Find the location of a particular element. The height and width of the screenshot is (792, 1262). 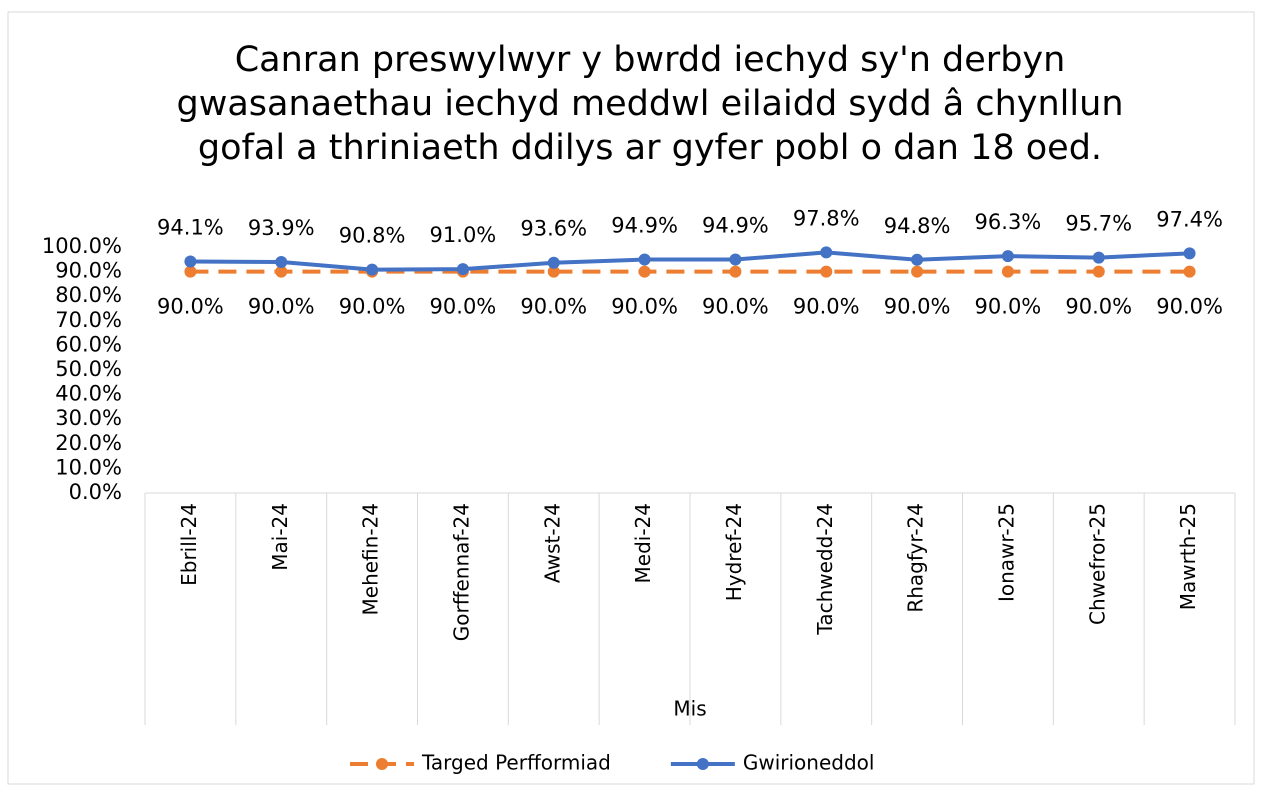

y-tick-label: 70.0% is located at coordinates (88, 320).